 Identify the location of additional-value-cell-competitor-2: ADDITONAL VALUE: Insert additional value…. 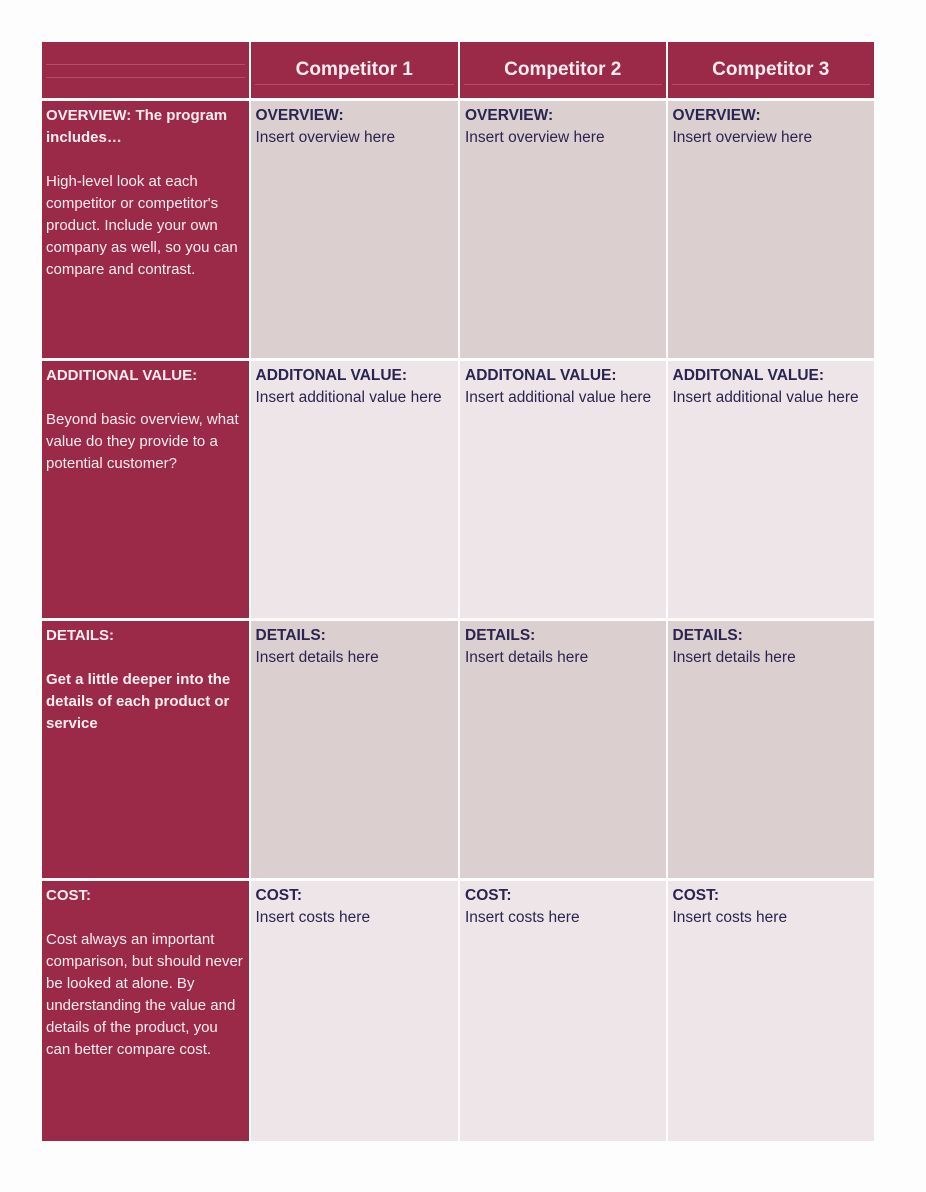
(563, 489).